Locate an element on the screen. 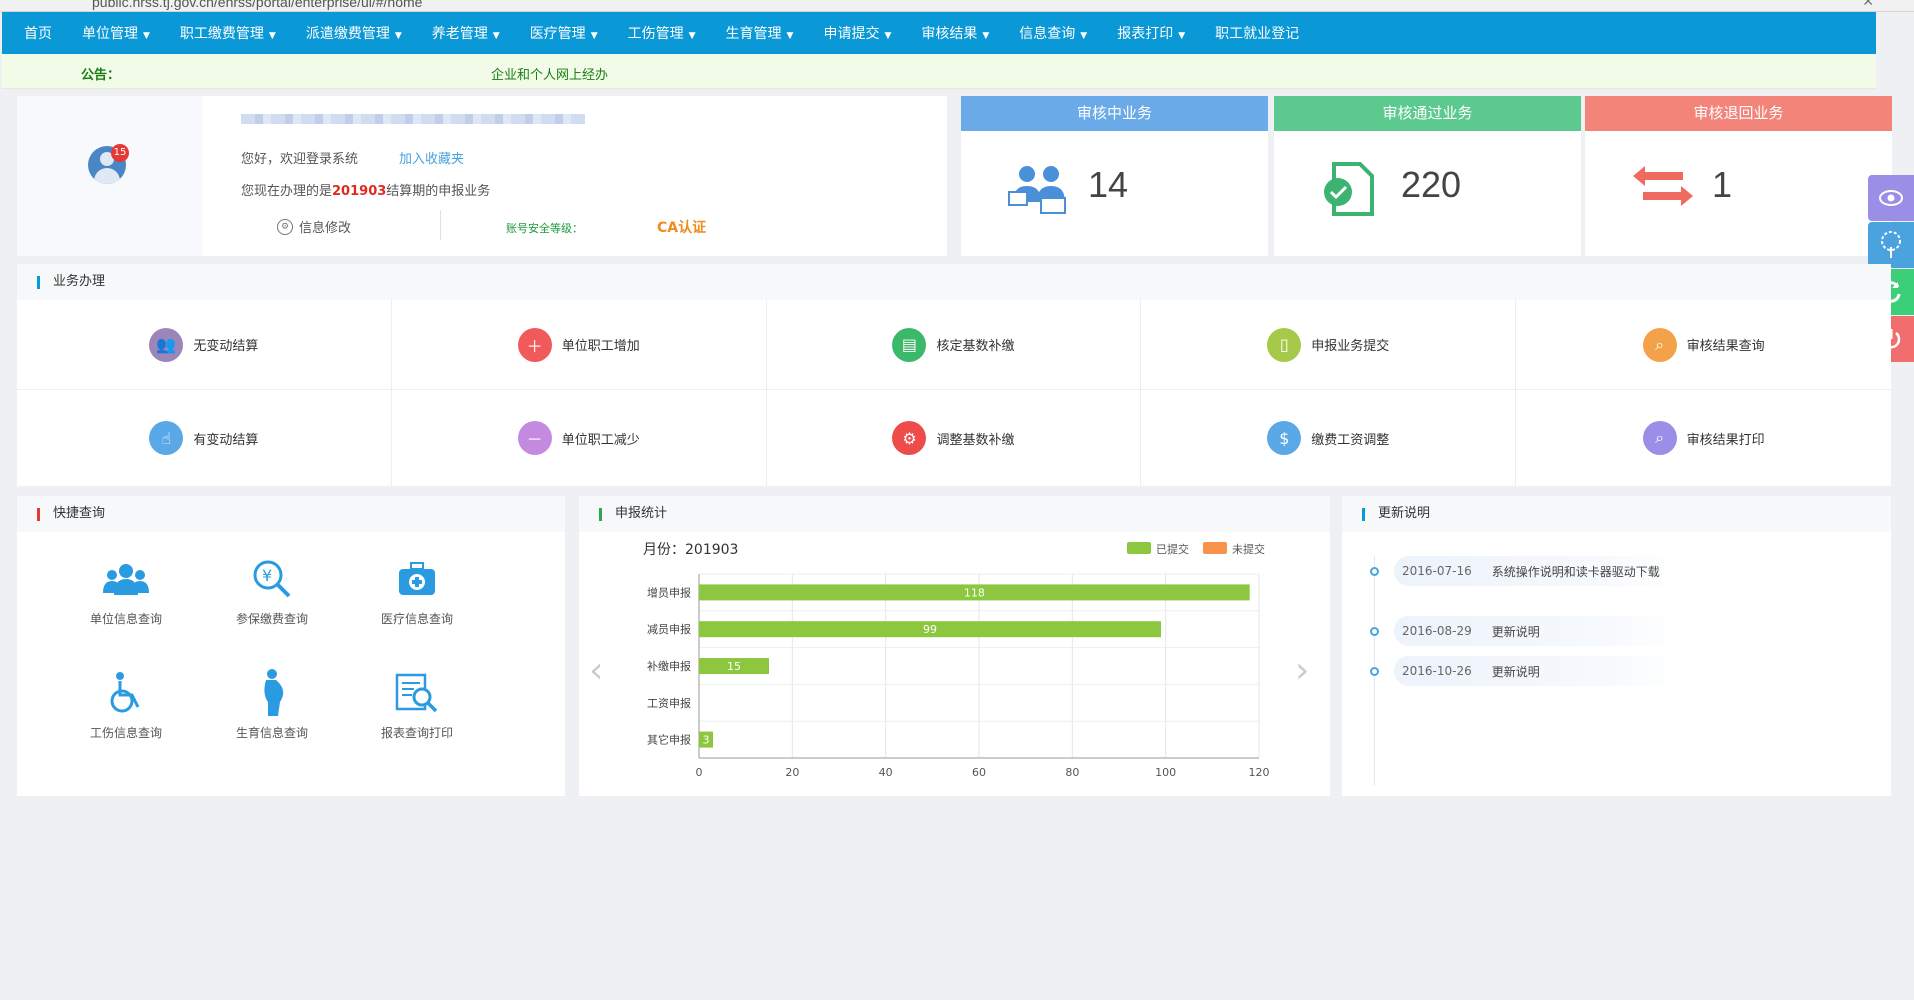 The width and height of the screenshot is (1914, 1000). divider is located at coordinates (440, 225).